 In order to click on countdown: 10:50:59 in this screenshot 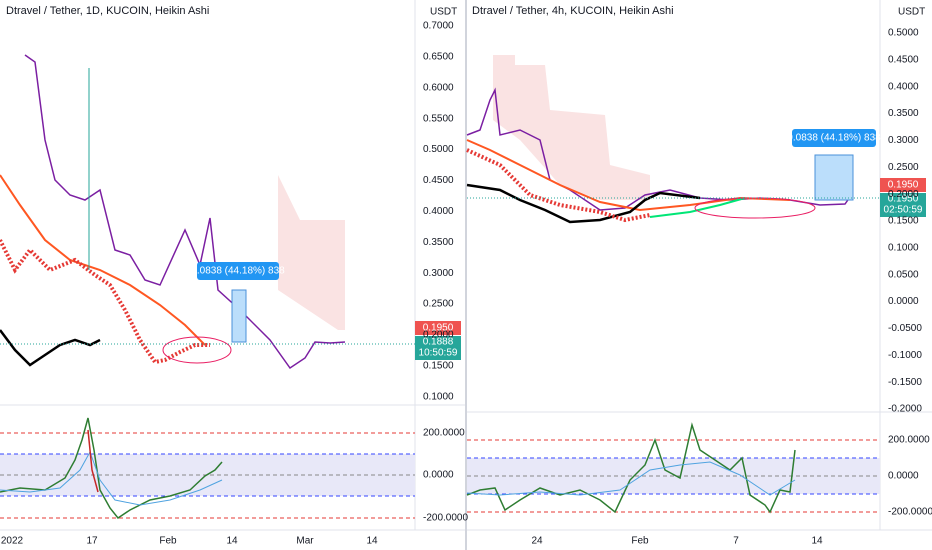, I will do `click(438, 353)`.